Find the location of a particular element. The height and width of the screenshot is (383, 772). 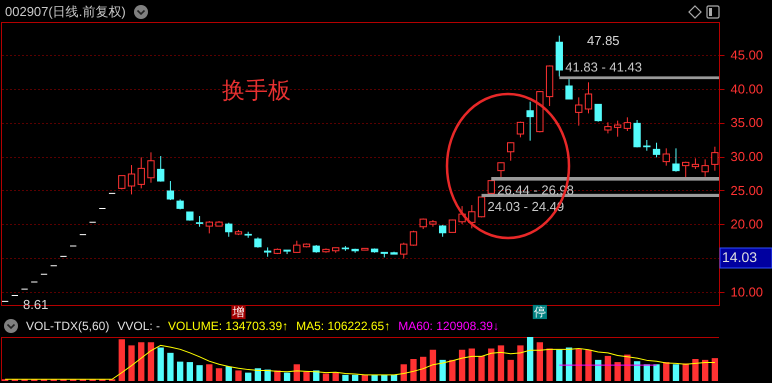

text: VOLUME: 134703.39↑ is located at coordinates (228, 326).